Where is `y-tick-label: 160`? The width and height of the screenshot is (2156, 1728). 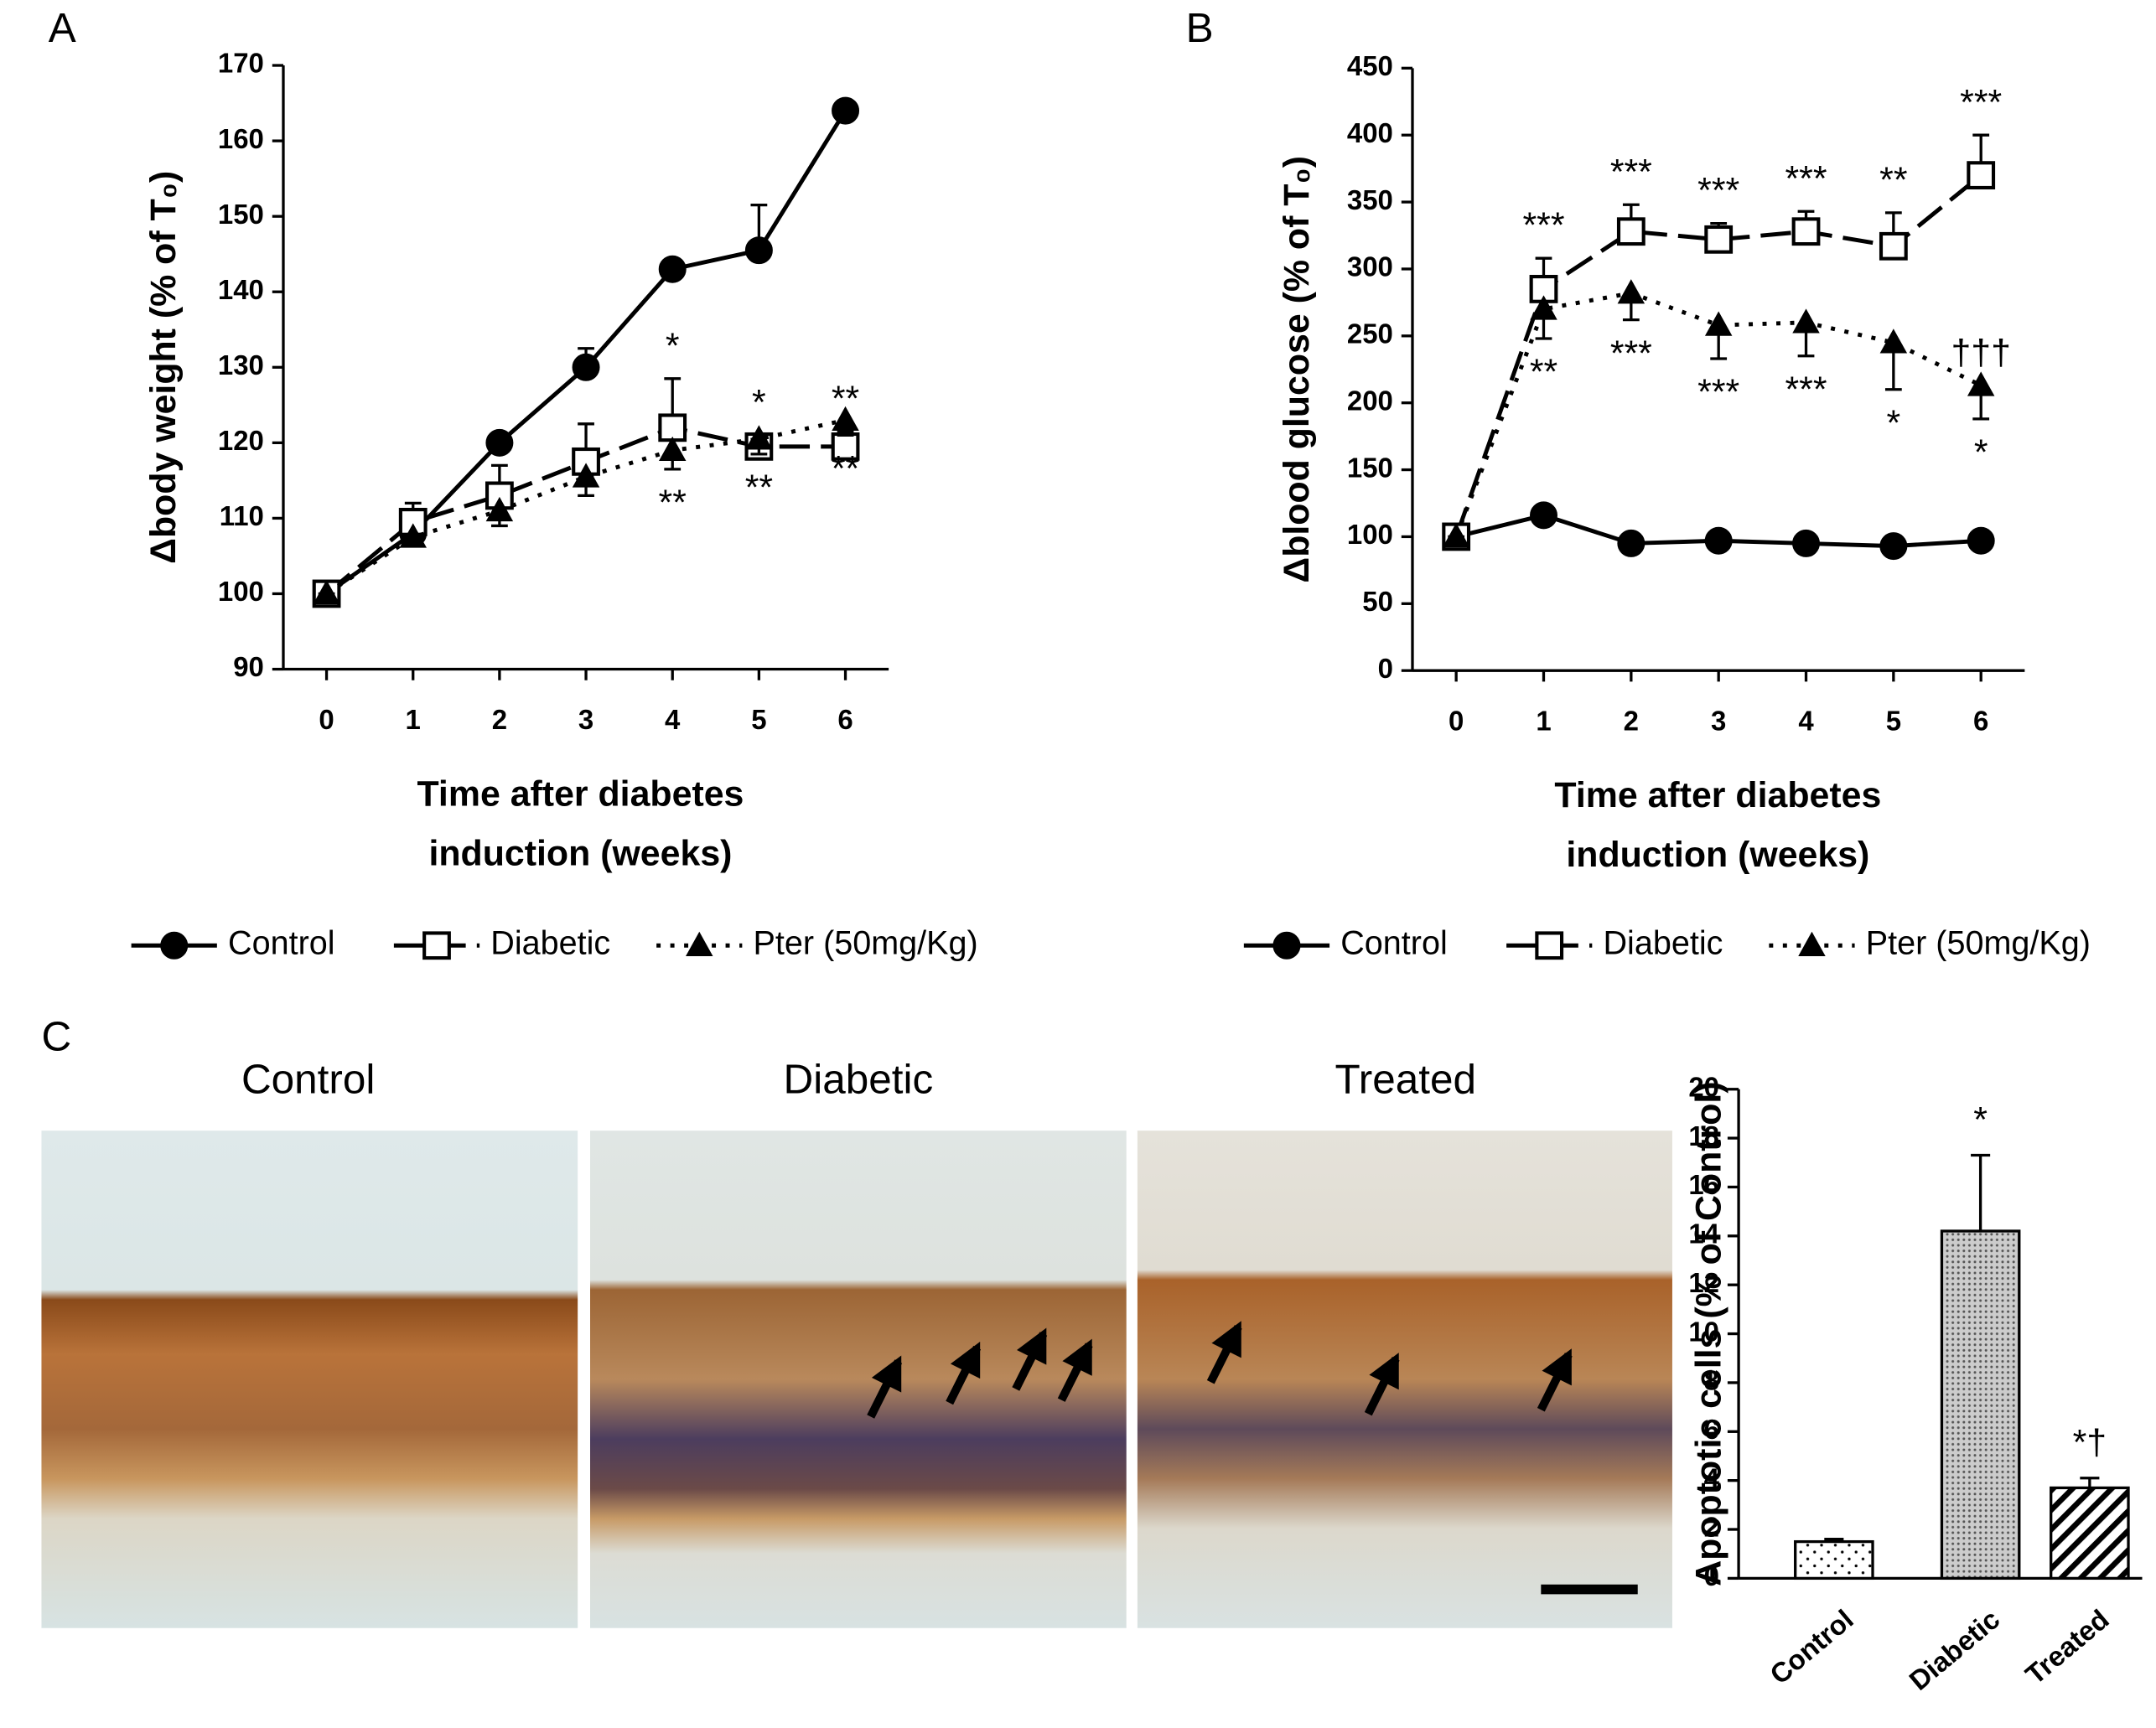 y-tick-label: 160 is located at coordinates (241, 138).